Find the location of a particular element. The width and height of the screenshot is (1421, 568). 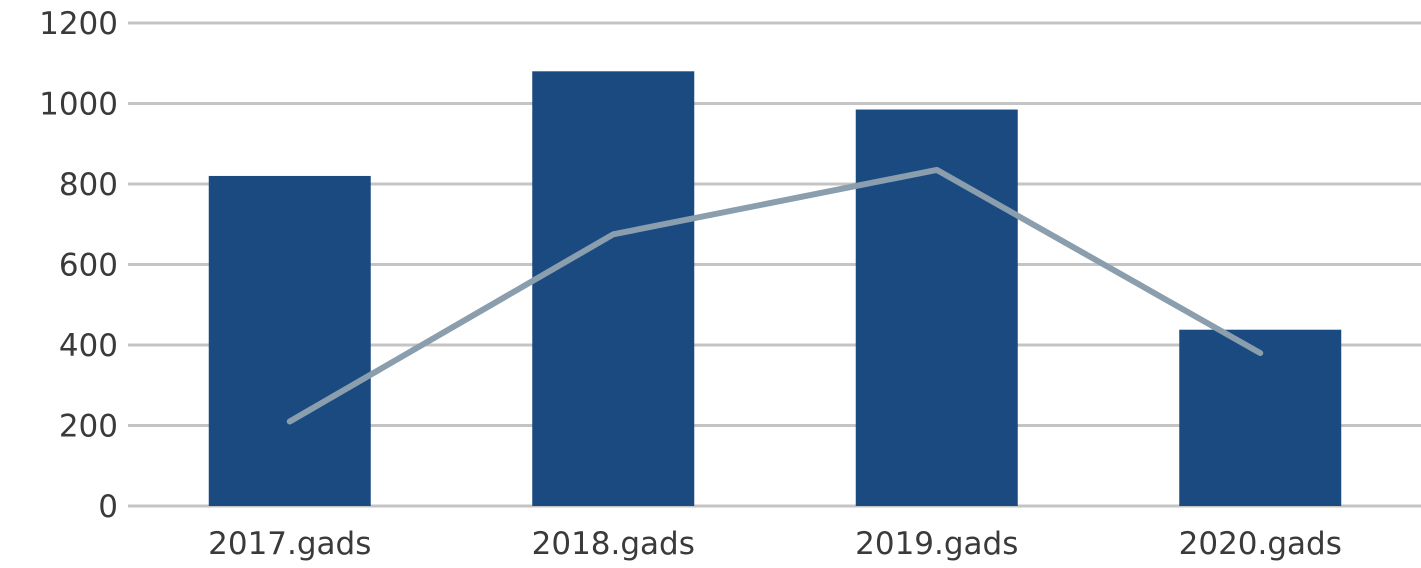

y-tick-label-400: 400 is located at coordinates (88, 346).